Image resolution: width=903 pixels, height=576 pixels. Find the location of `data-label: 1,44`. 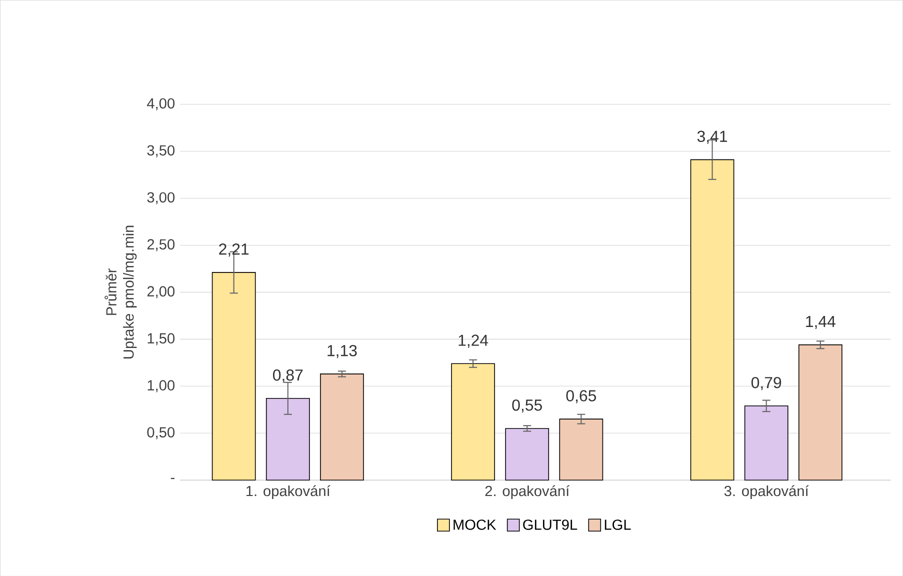

data-label: 1,44 is located at coordinates (821, 322).